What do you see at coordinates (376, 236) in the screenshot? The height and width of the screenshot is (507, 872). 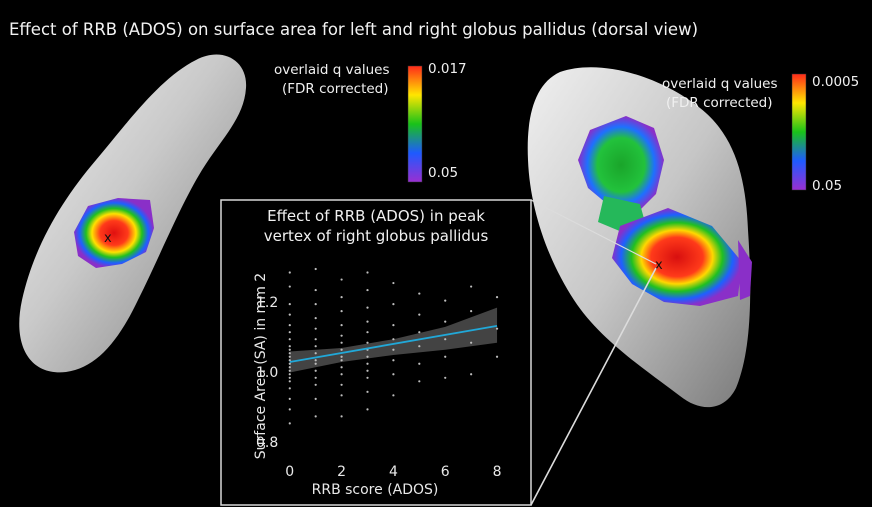 I see `inset-title-line2: vertex of right globus pallidus` at bounding box center [376, 236].